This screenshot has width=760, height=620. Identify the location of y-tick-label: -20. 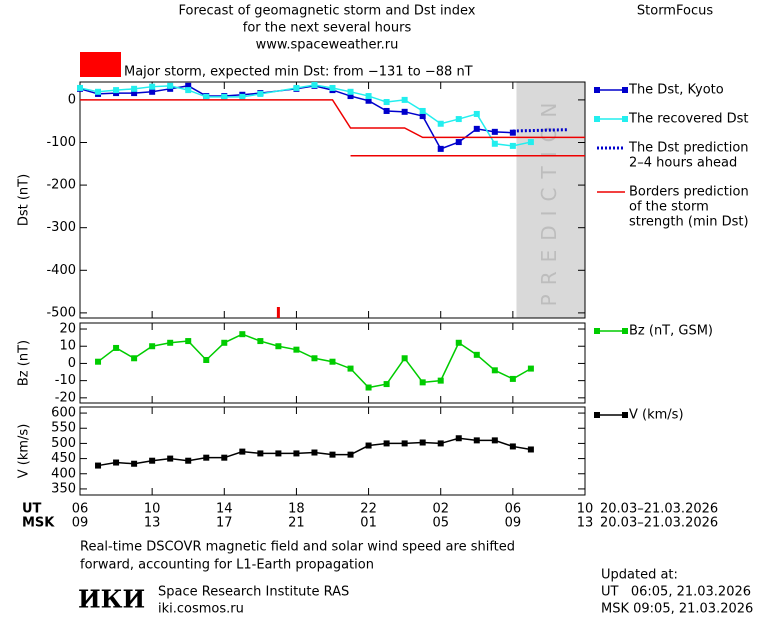
(65, 397).